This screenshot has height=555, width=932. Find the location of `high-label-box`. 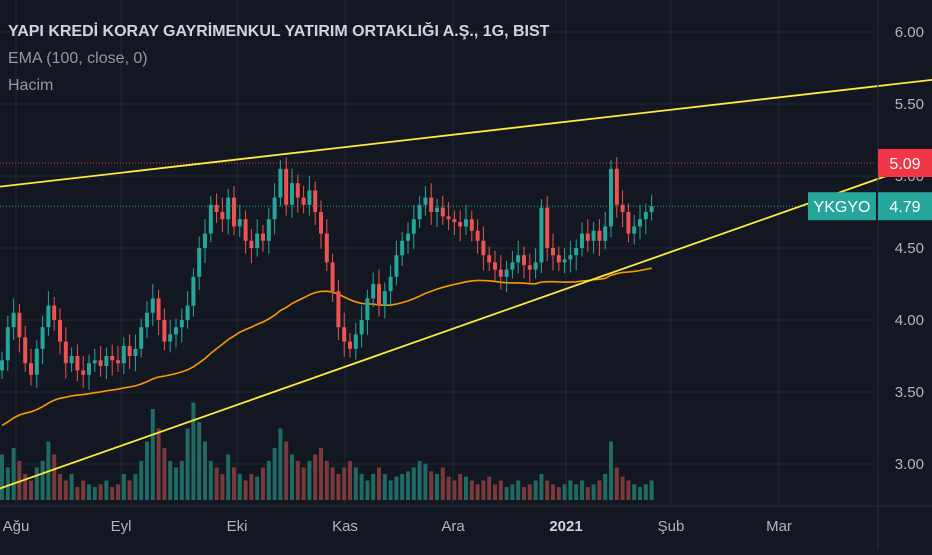

high-label-box is located at coordinates (905, 163).